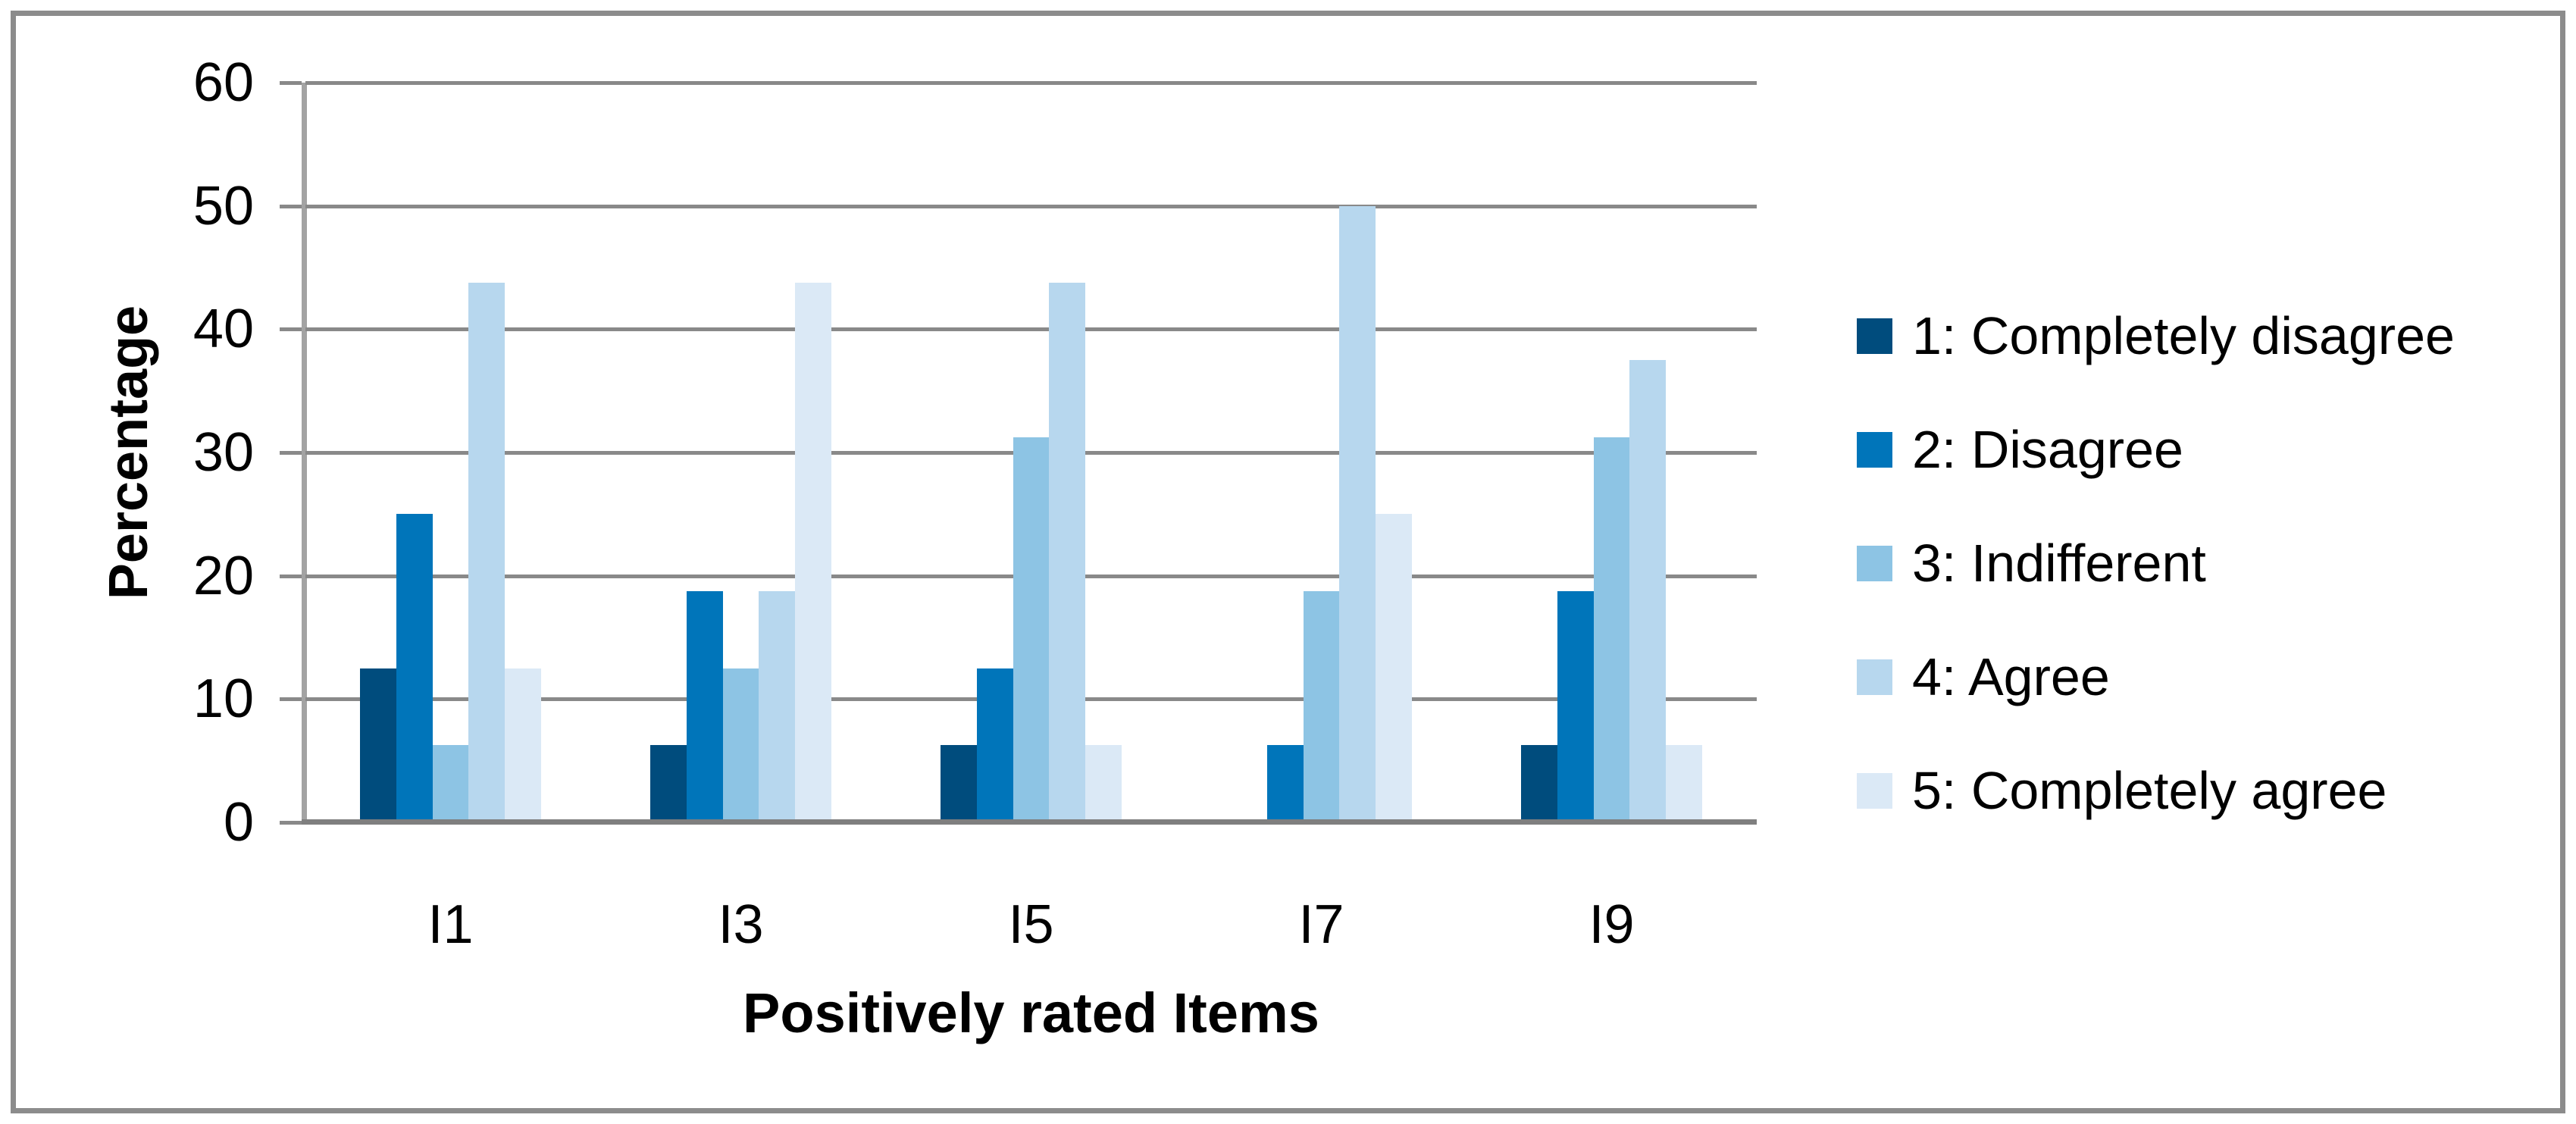  Describe the element at coordinates (304, 452) in the screenshot. I see `y-axis-line` at that location.